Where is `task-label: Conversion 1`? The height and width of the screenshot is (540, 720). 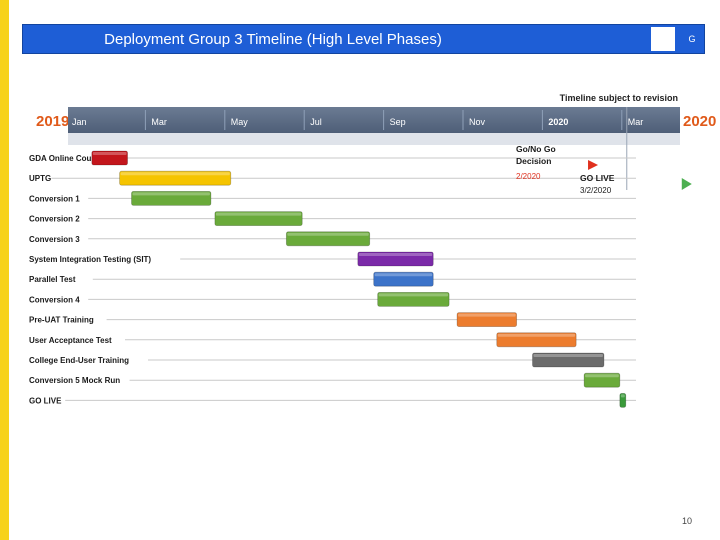
task-label: Conversion 1 is located at coordinates (54, 198).